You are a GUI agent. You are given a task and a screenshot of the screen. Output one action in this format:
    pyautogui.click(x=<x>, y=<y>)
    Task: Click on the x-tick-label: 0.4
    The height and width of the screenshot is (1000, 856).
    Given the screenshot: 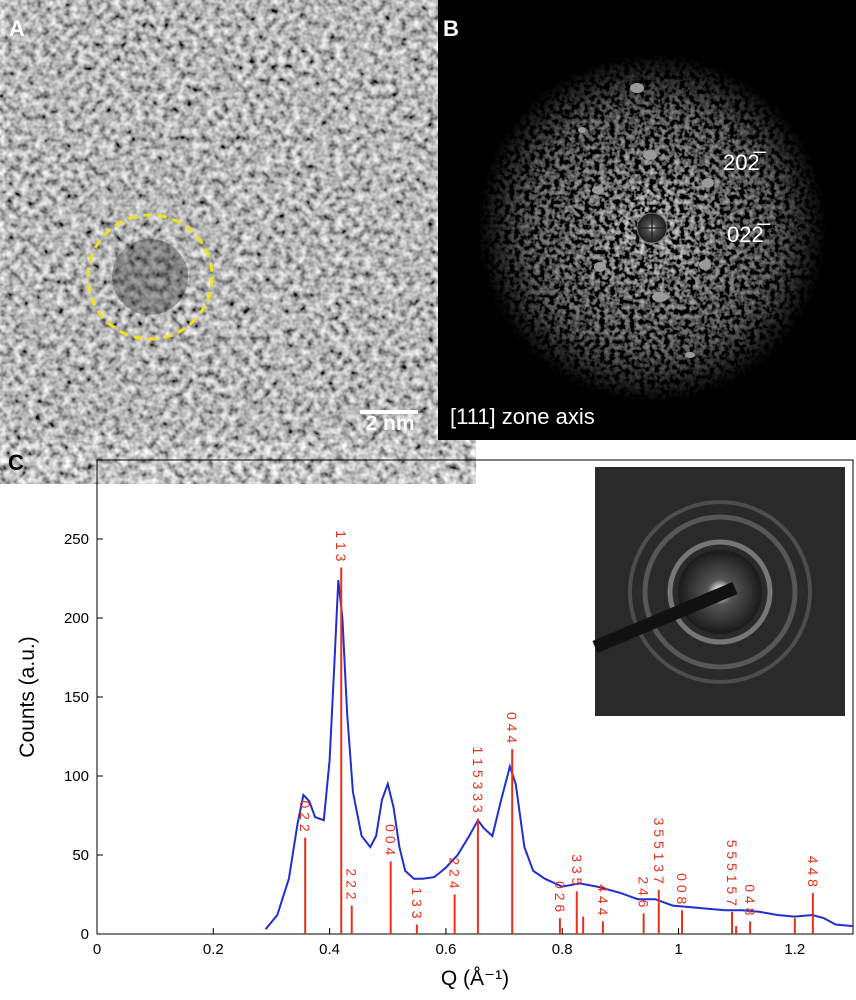 What is the action you would take?
    pyautogui.click(x=329, y=949)
    